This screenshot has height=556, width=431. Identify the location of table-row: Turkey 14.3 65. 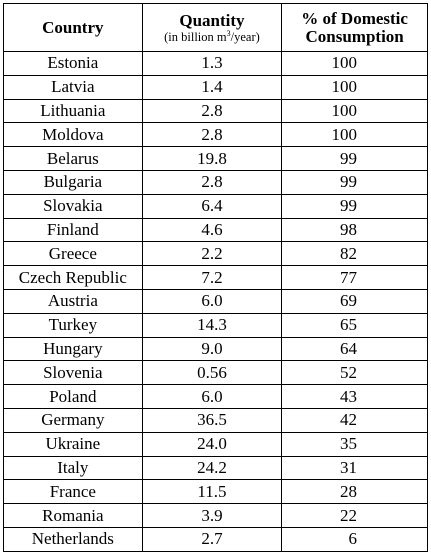
(215, 325).